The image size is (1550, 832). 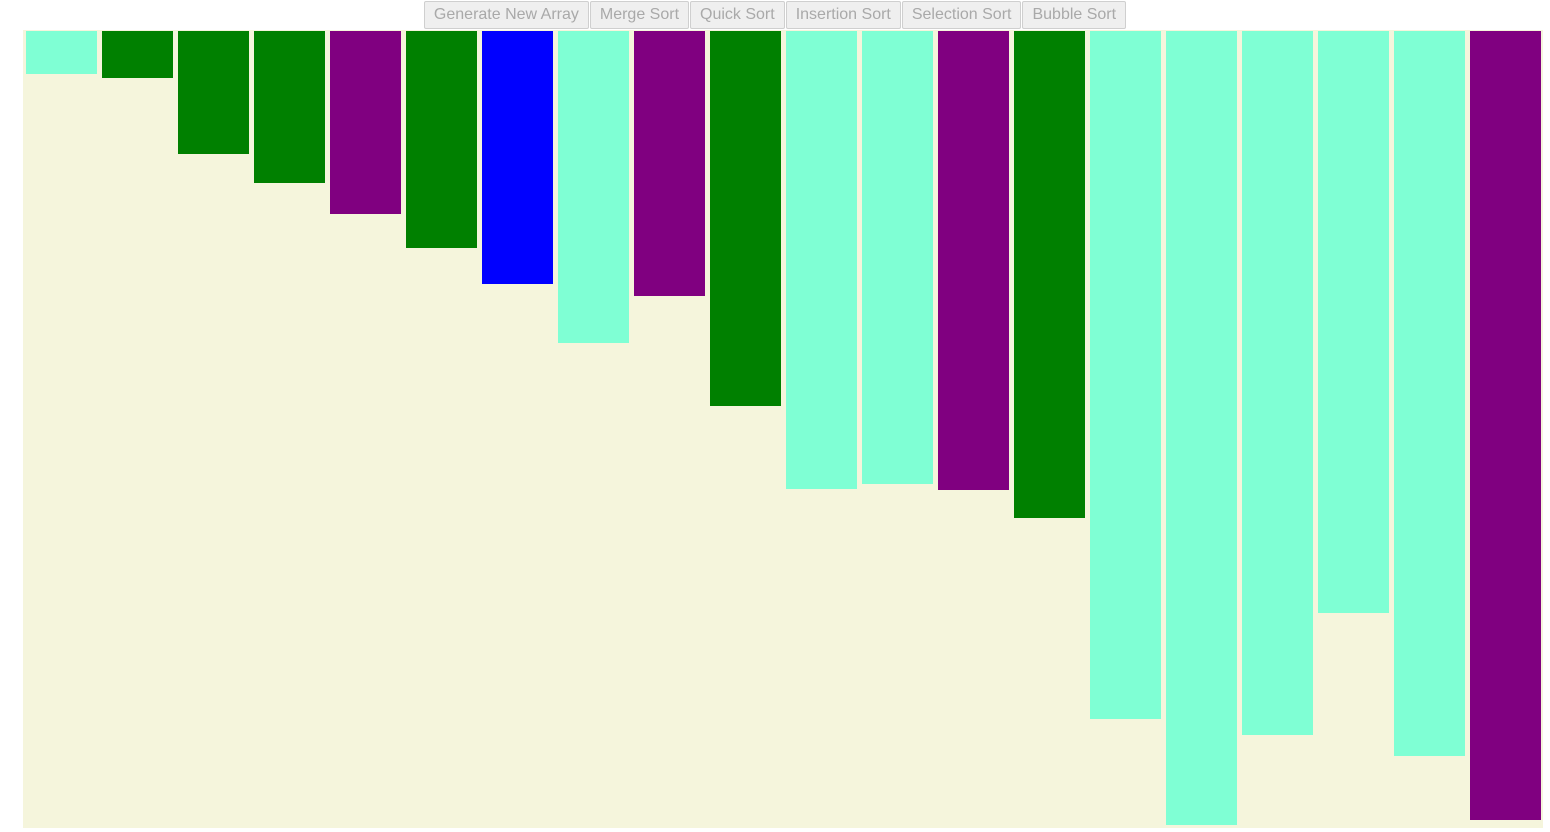 What do you see at coordinates (506, 15) in the screenshot?
I see `generate-new-array-button: Generate New Array` at bounding box center [506, 15].